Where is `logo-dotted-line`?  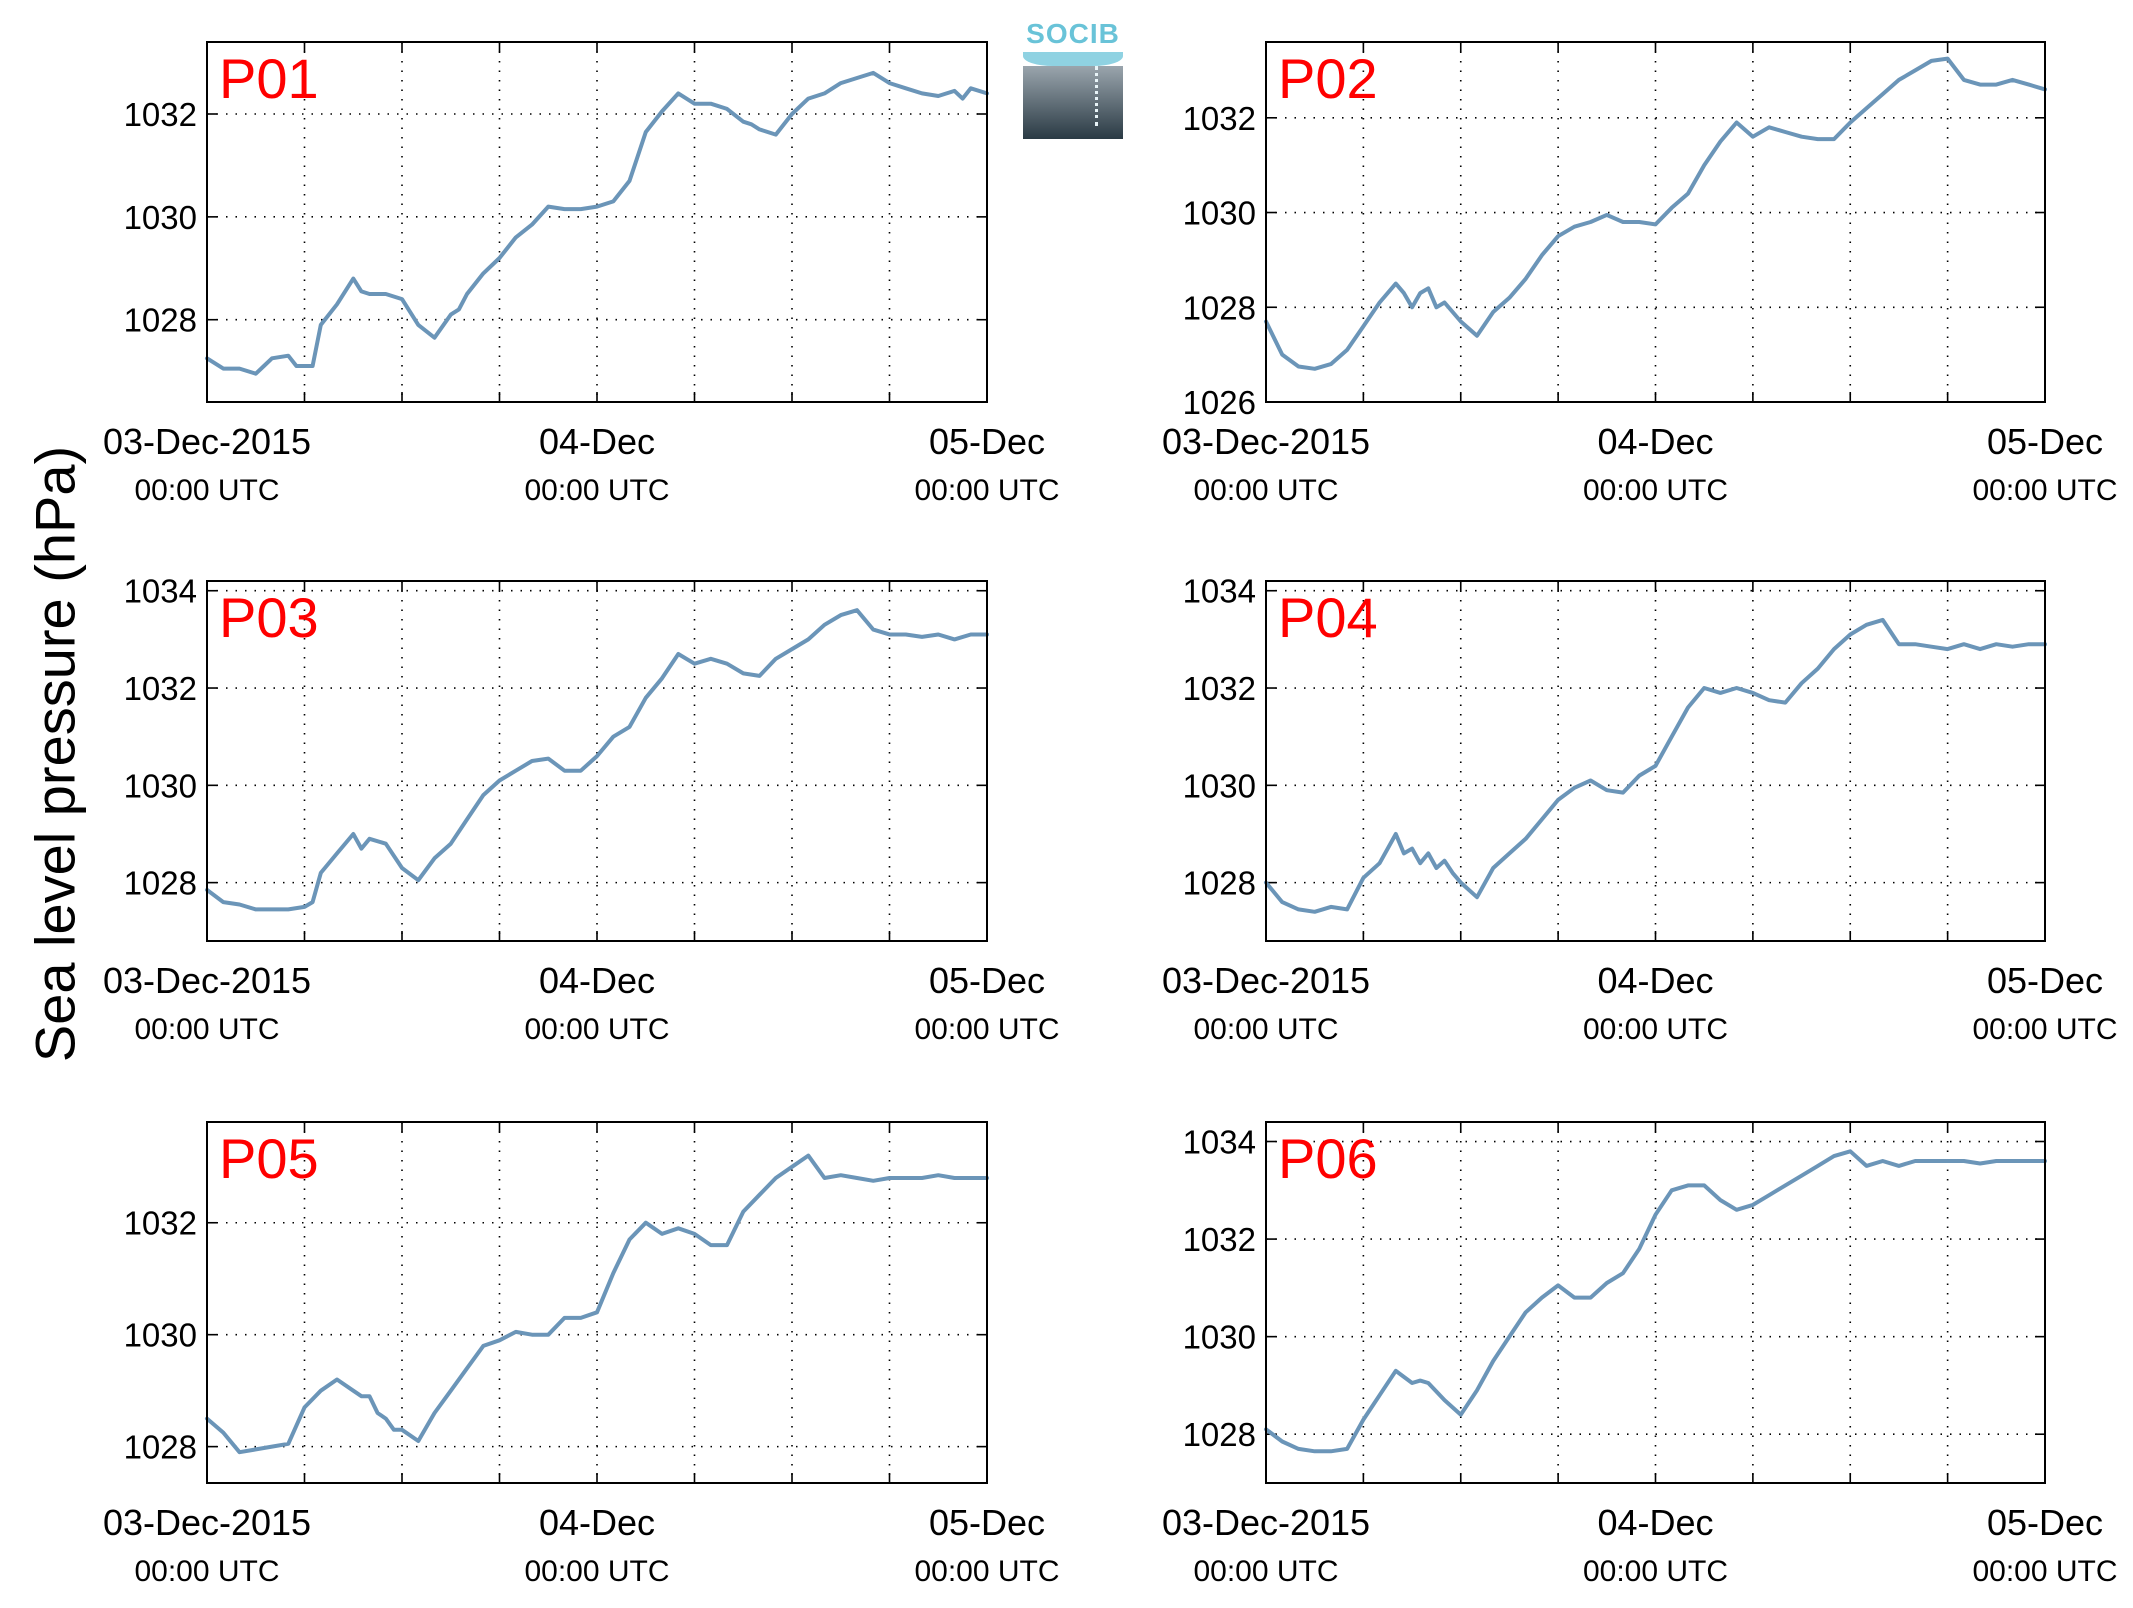
logo-dotted-line is located at coordinates (1096, 96).